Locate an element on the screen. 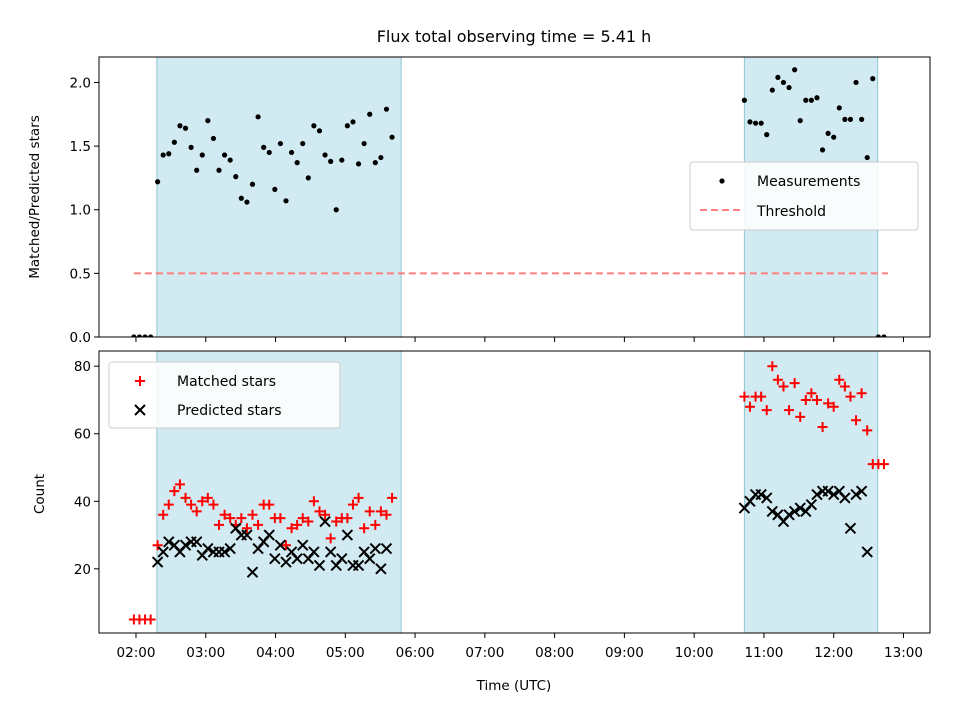 This screenshot has width=960, height=720. legend: Measurements Threshold is located at coordinates (804, 196).